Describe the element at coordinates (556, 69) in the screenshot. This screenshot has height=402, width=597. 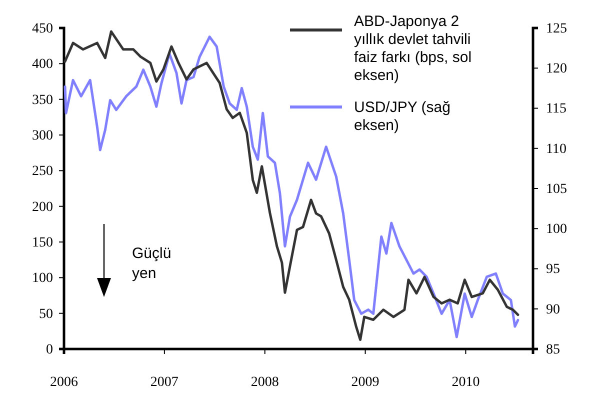
I see `y2-tick-label: 120` at that location.